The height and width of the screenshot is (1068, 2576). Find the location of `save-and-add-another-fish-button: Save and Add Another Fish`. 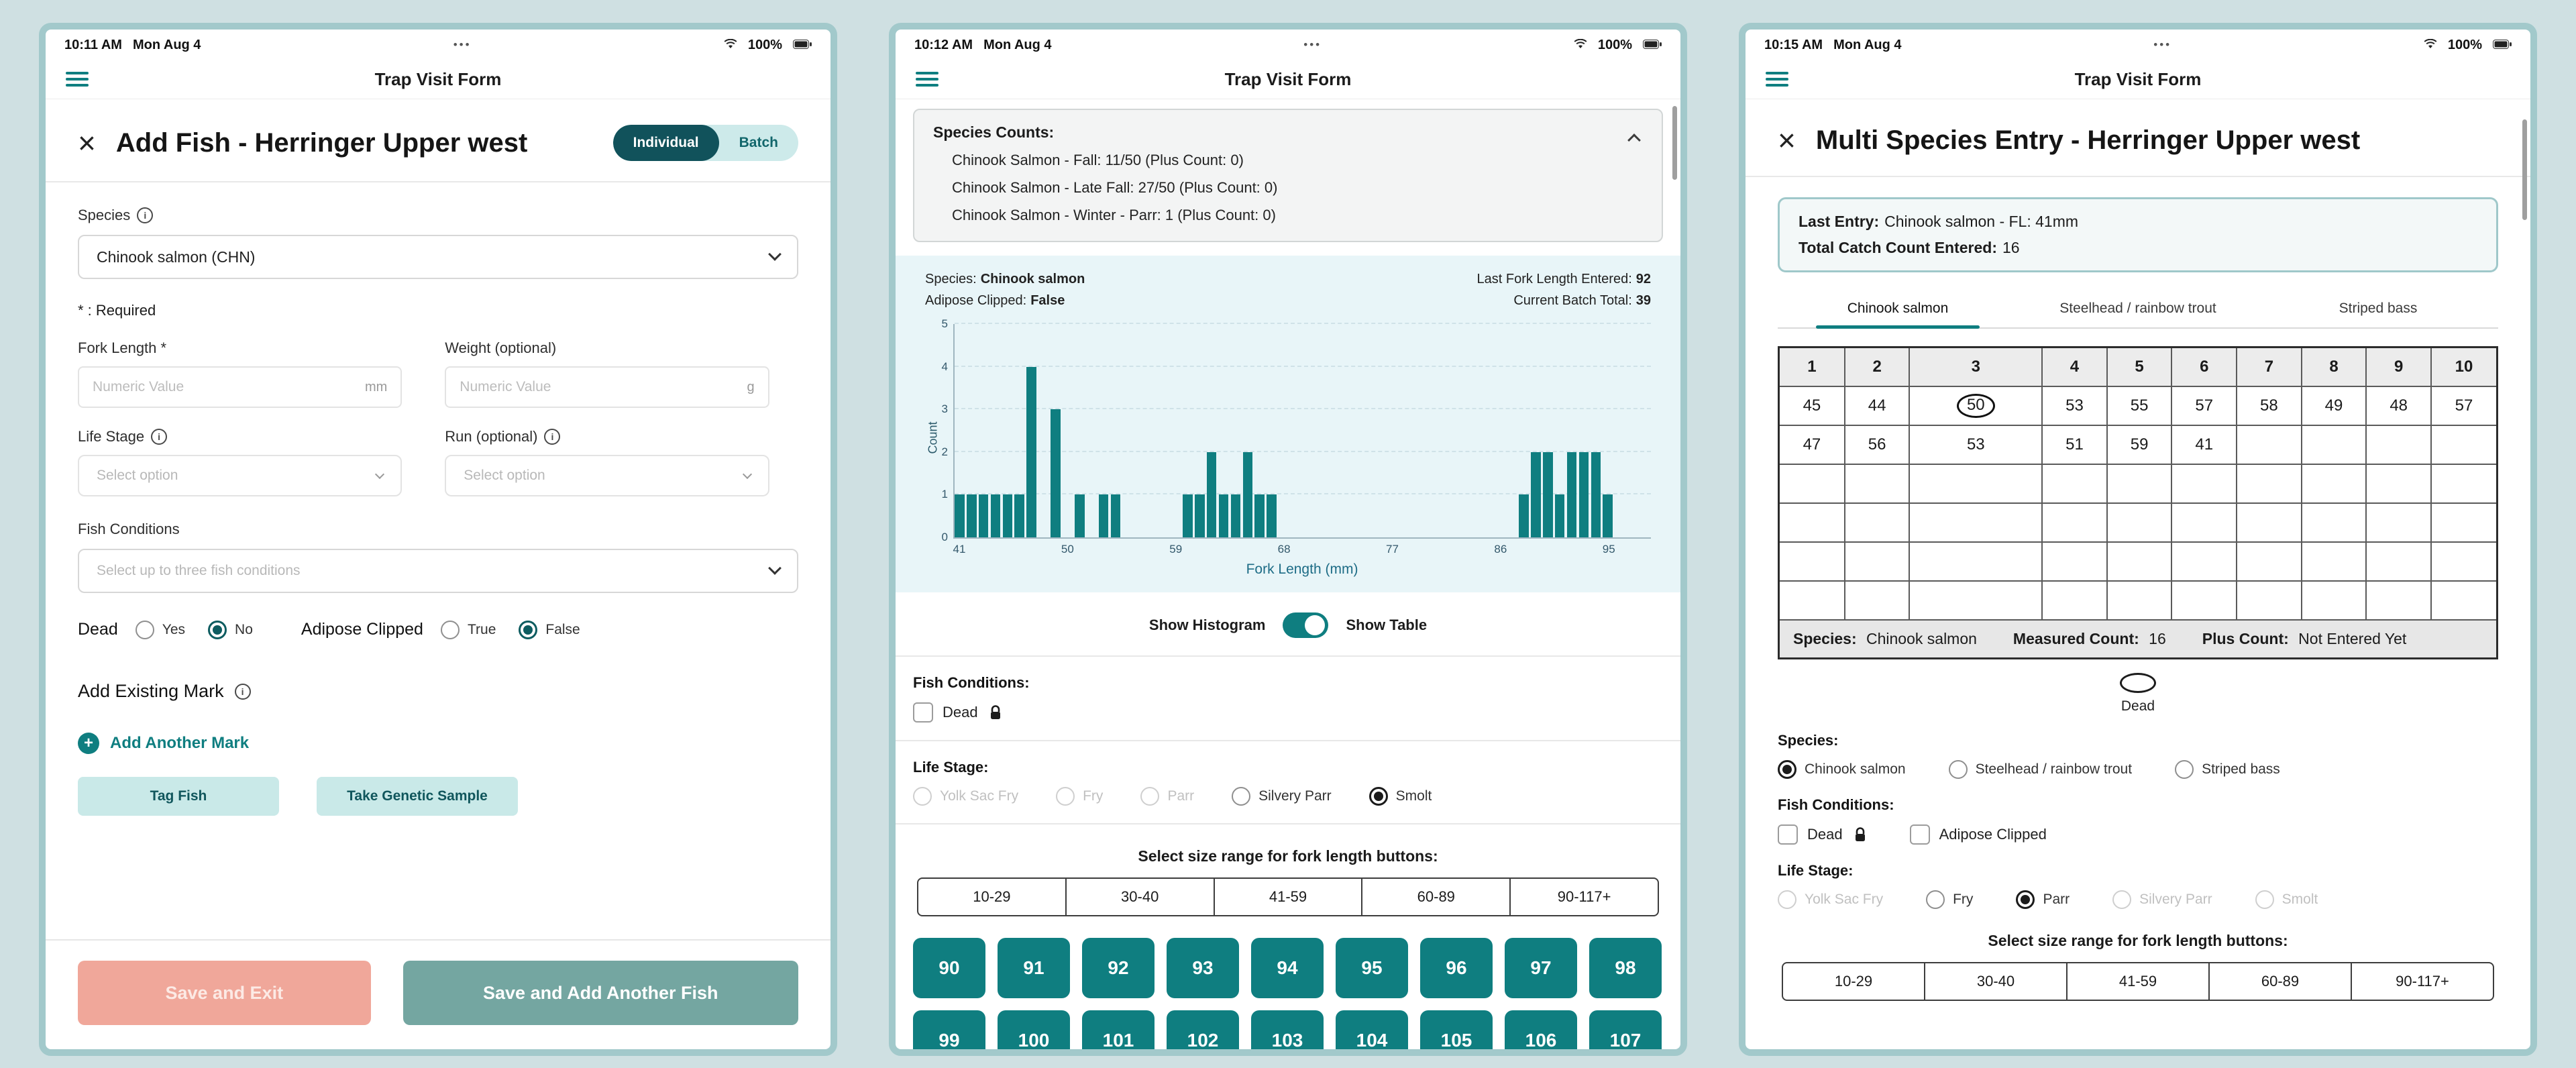

save-and-add-another-fish-button: Save and Add Another Fish is located at coordinates (600, 993).